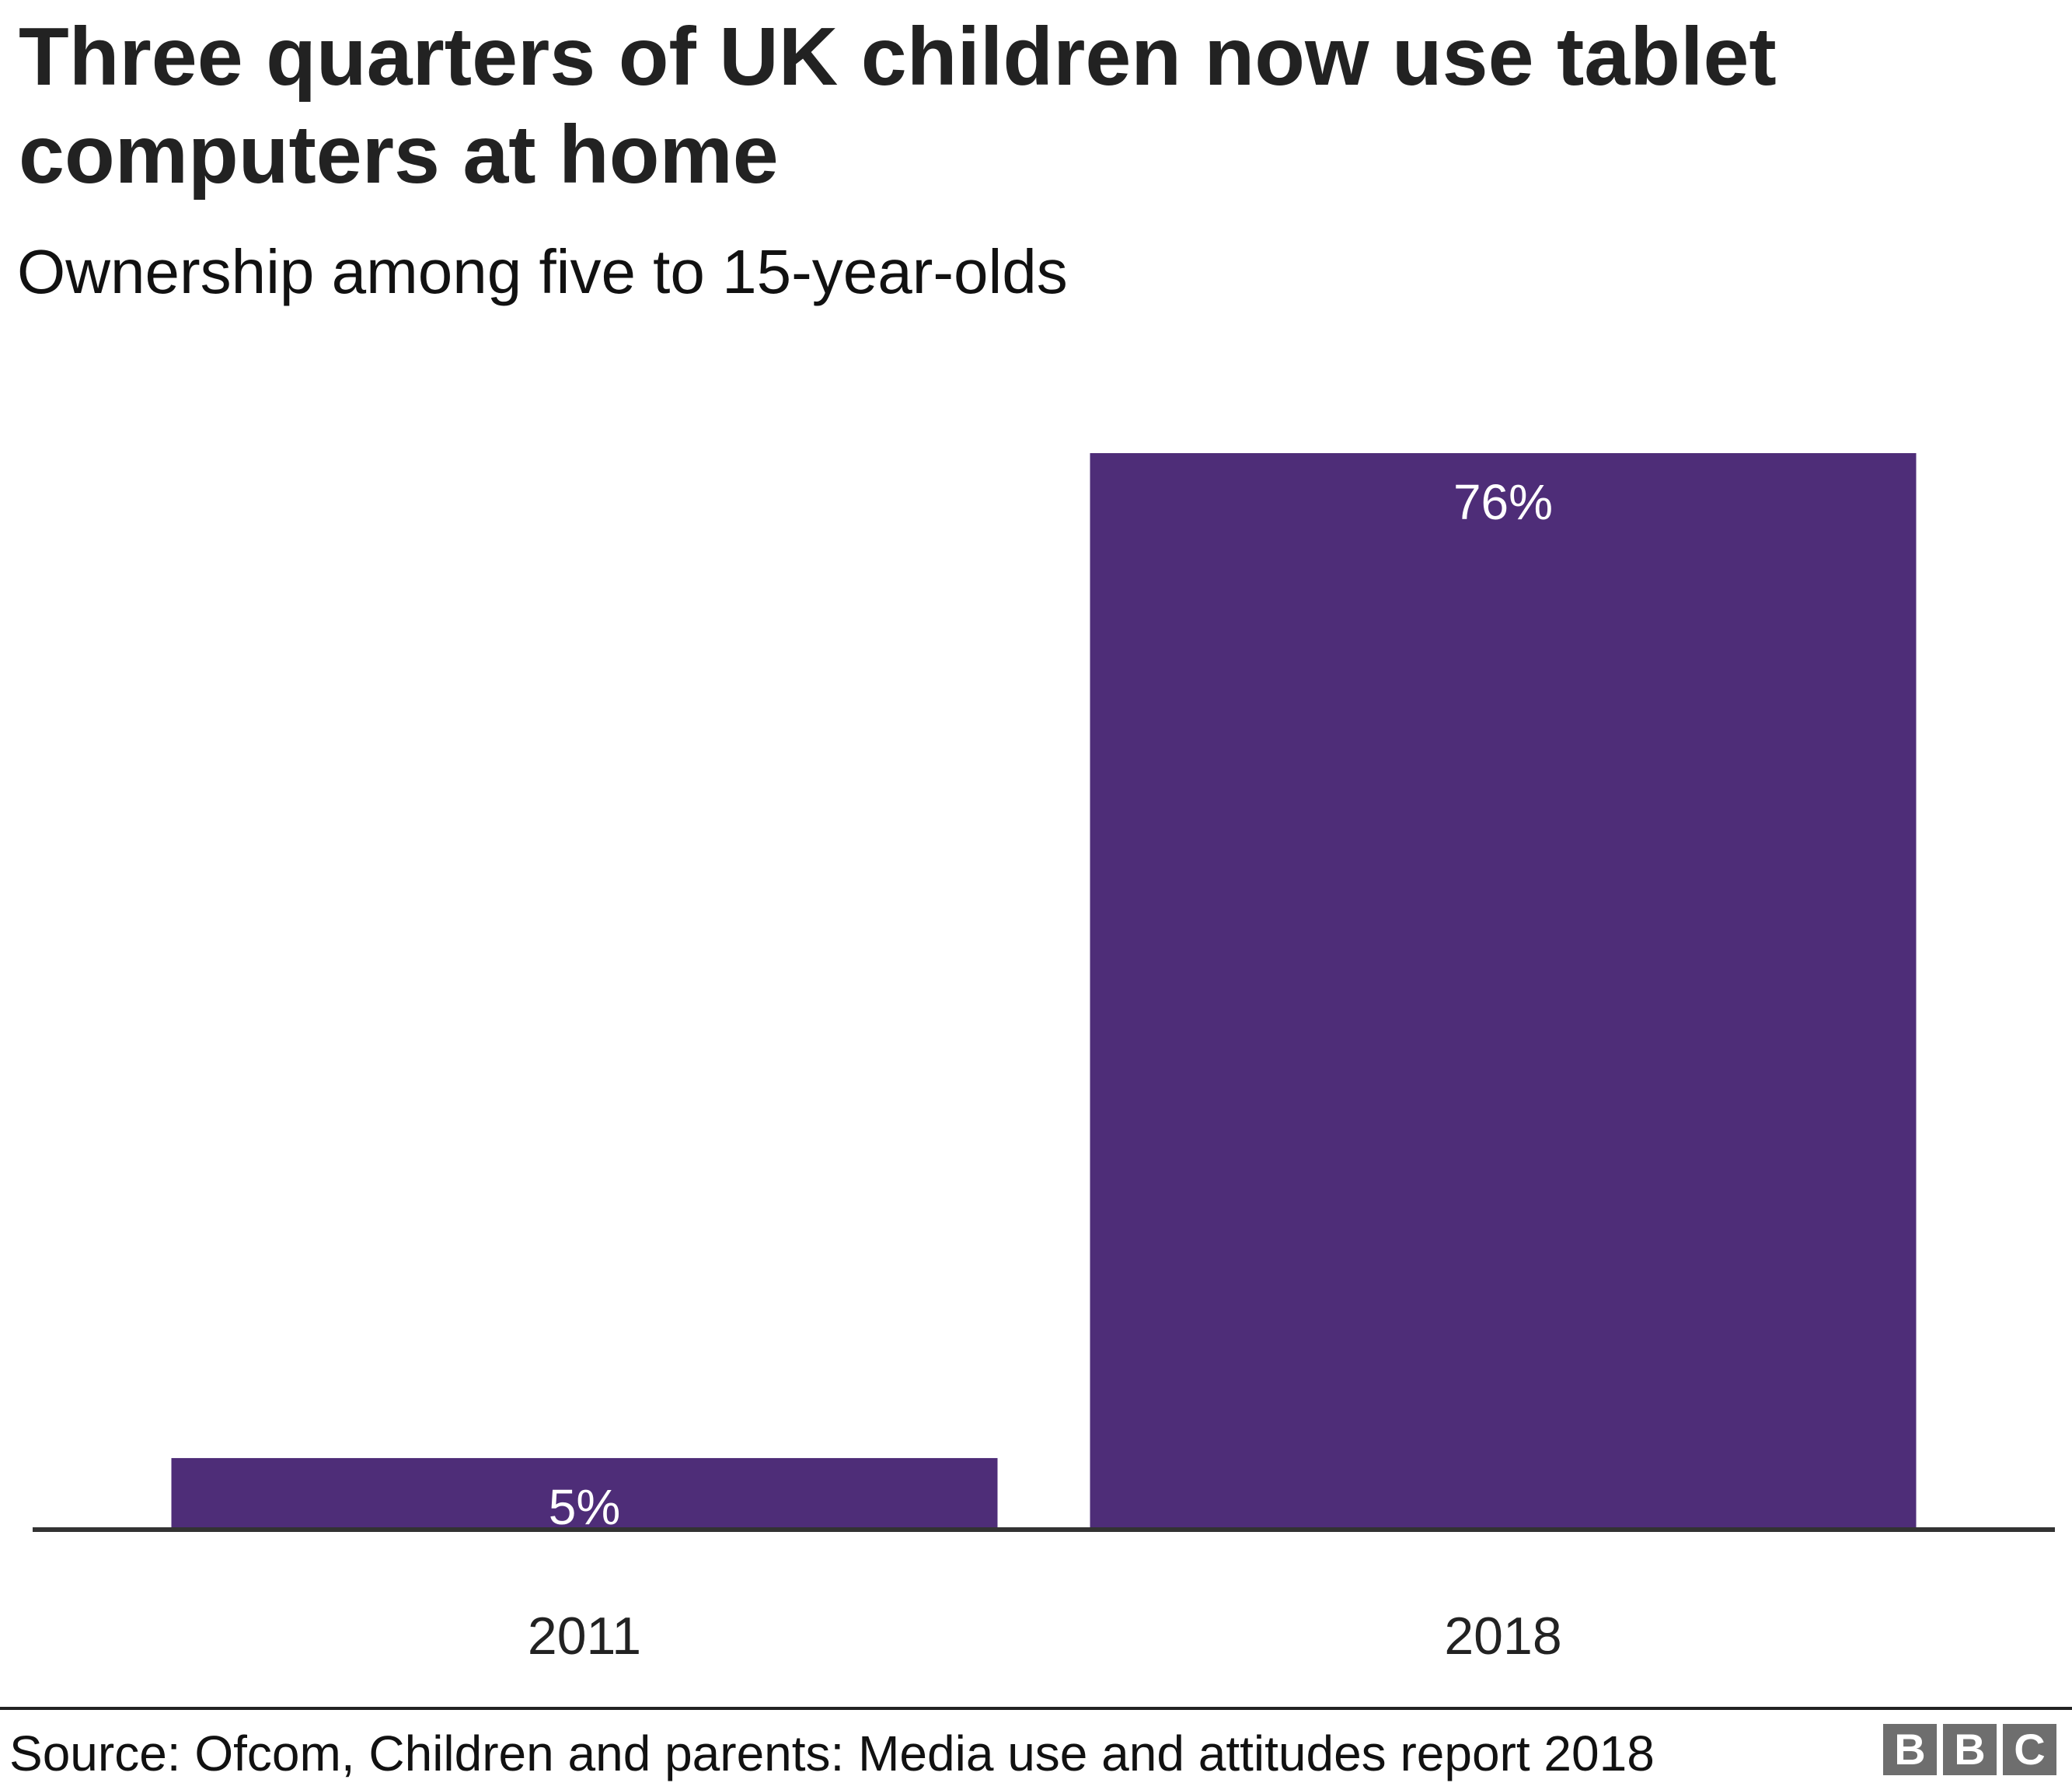 The width and height of the screenshot is (2072, 1783). Describe the element at coordinates (542, 271) in the screenshot. I see `chart-subtitle: Ownership among five to 15-year-olds` at that location.